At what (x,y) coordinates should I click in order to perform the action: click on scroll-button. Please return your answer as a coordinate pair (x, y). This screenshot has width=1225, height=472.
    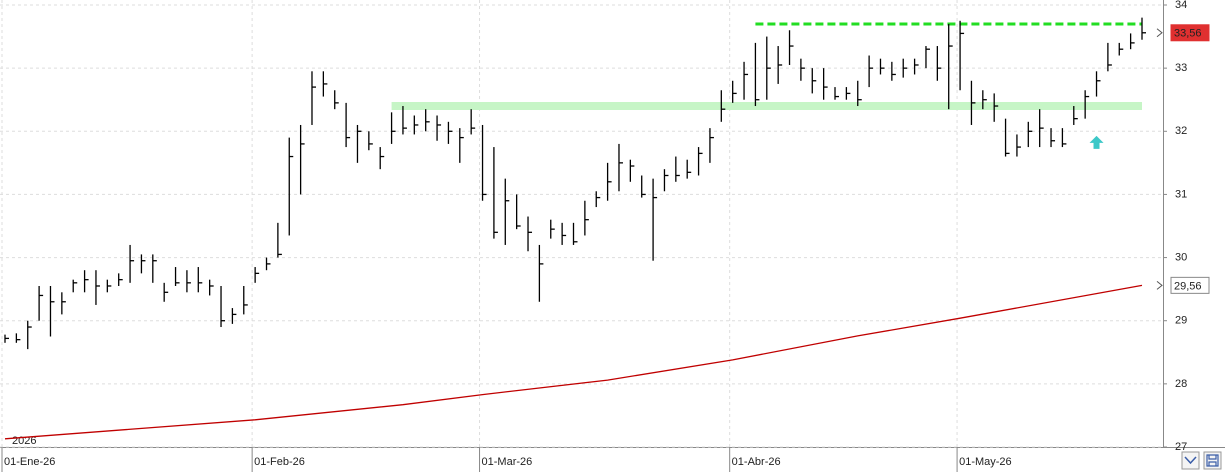
    Looking at the image, I should click on (1190, 460).